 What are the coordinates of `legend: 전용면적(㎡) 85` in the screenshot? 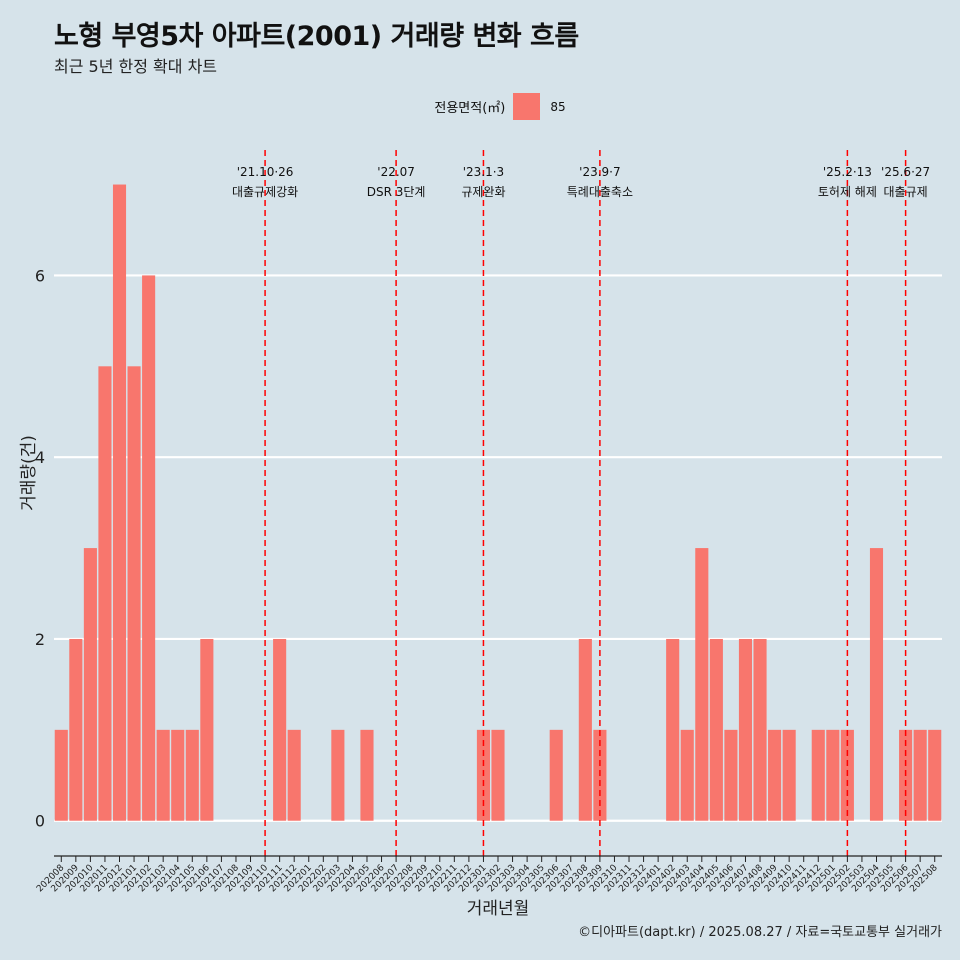 It's located at (480, 106).